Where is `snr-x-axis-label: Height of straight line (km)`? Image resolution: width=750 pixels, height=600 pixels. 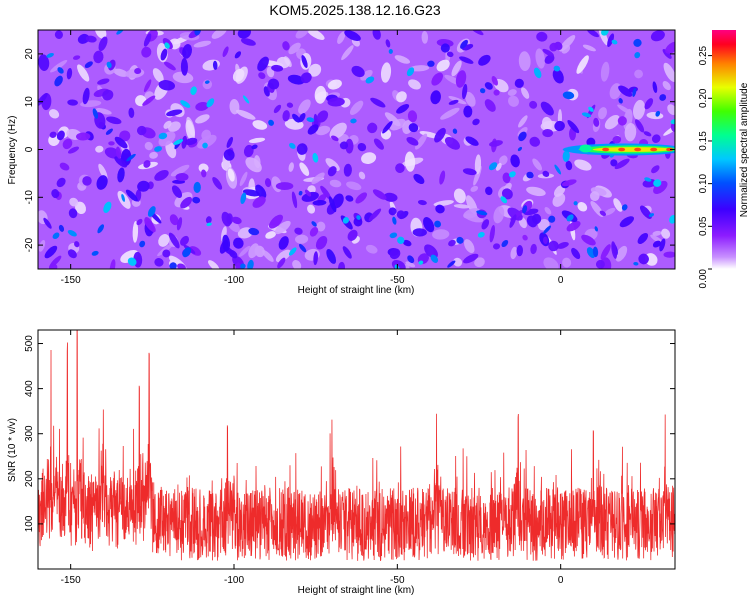
snr-x-axis-label: Height of straight line (km) is located at coordinates (356, 590).